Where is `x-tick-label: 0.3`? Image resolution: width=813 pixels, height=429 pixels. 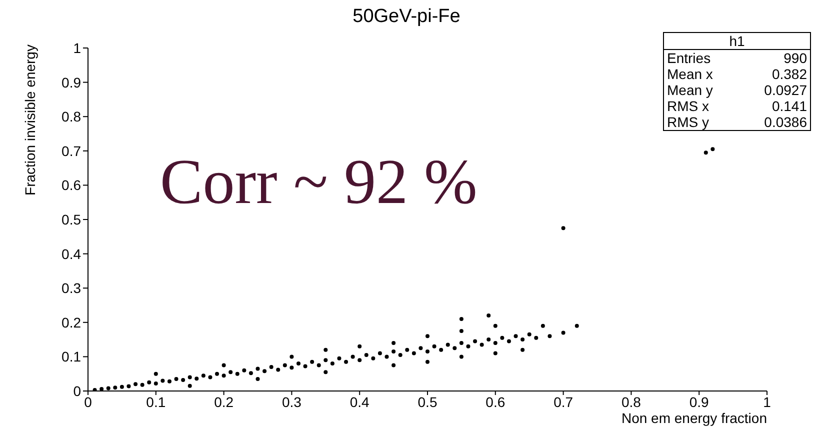 x-tick-label: 0.3 is located at coordinates (292, 402).